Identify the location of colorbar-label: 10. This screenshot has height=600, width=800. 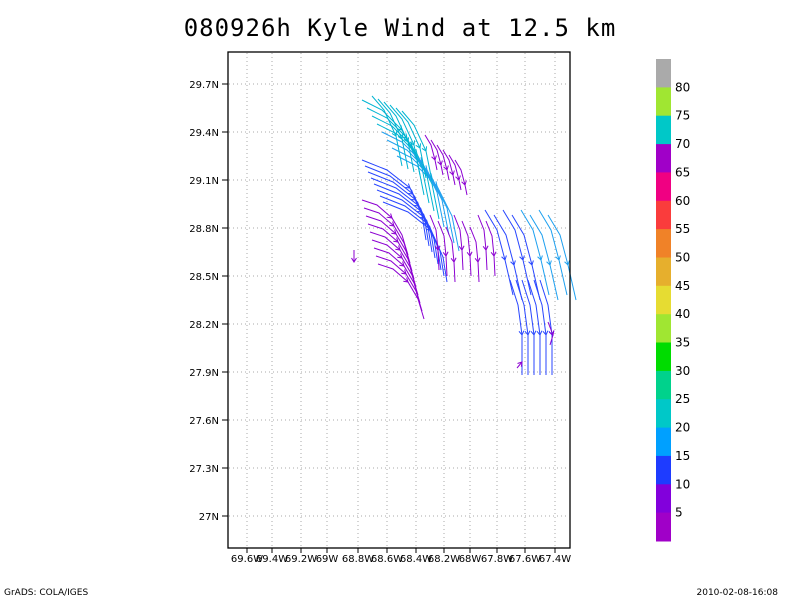
(682, 484).